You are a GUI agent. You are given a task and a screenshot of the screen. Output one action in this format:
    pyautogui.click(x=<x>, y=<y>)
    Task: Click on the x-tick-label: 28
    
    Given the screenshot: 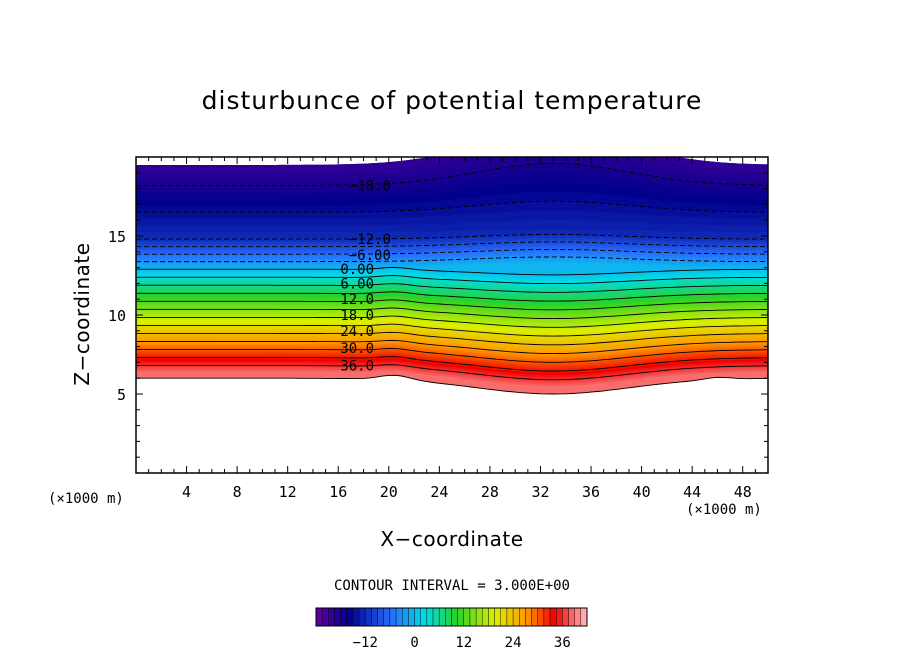 What is the action you would take?
    pyautogui.click(x=490, y=492)
    